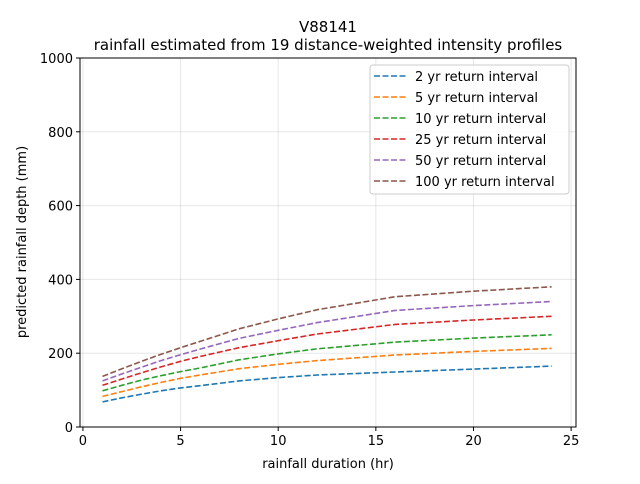 The height and width of the screenshot is (484, 640). I want to click on x-tick-label: 0, so click(83, 441).